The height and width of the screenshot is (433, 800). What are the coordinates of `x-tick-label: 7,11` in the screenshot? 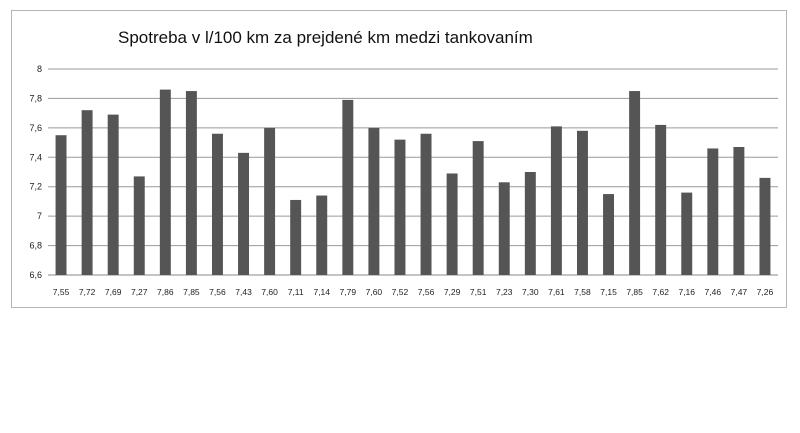 It's located at (296, 292).